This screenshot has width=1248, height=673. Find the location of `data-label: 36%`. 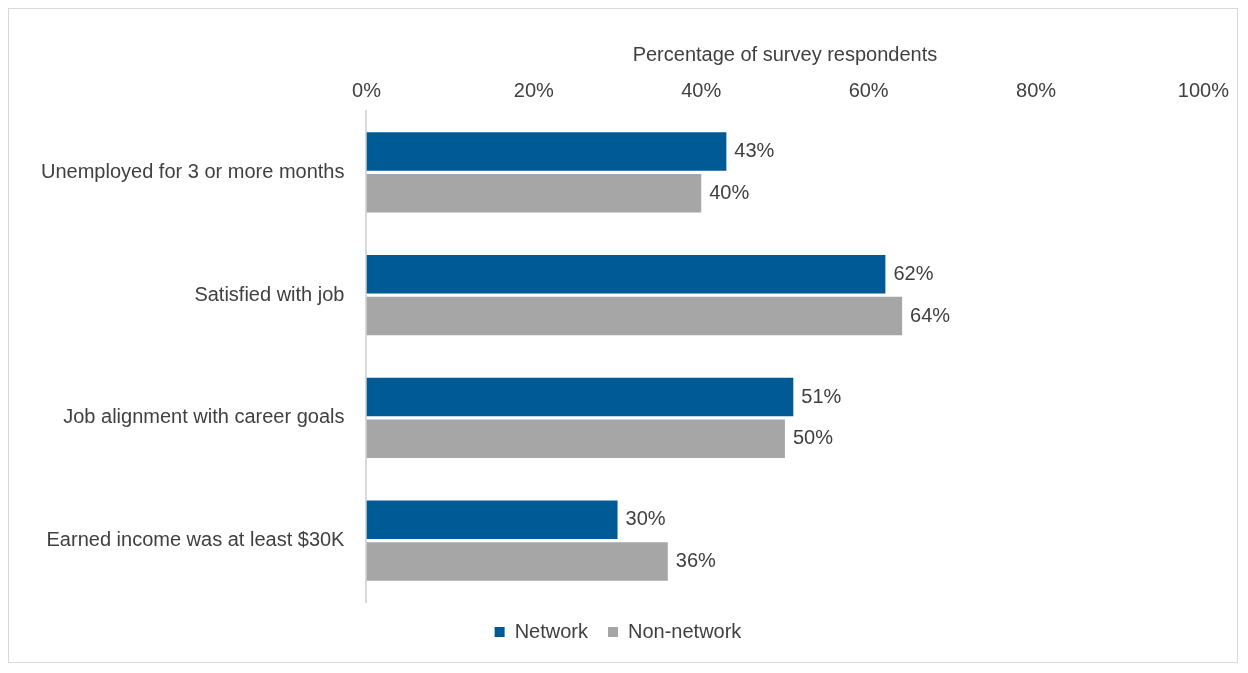

data-label: 36% is located at coordinates (696, 560).